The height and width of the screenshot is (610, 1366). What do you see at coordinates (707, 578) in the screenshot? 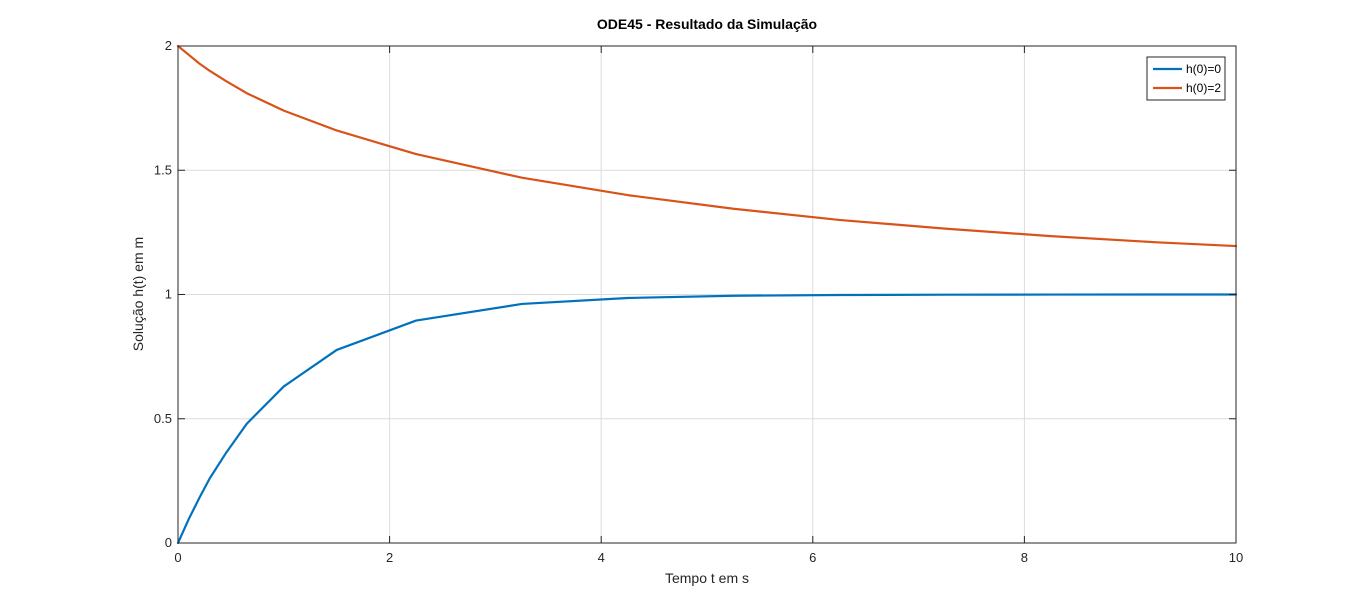
I see `x-axis-label: Tempo t em s` at bounding box center [707, 578].